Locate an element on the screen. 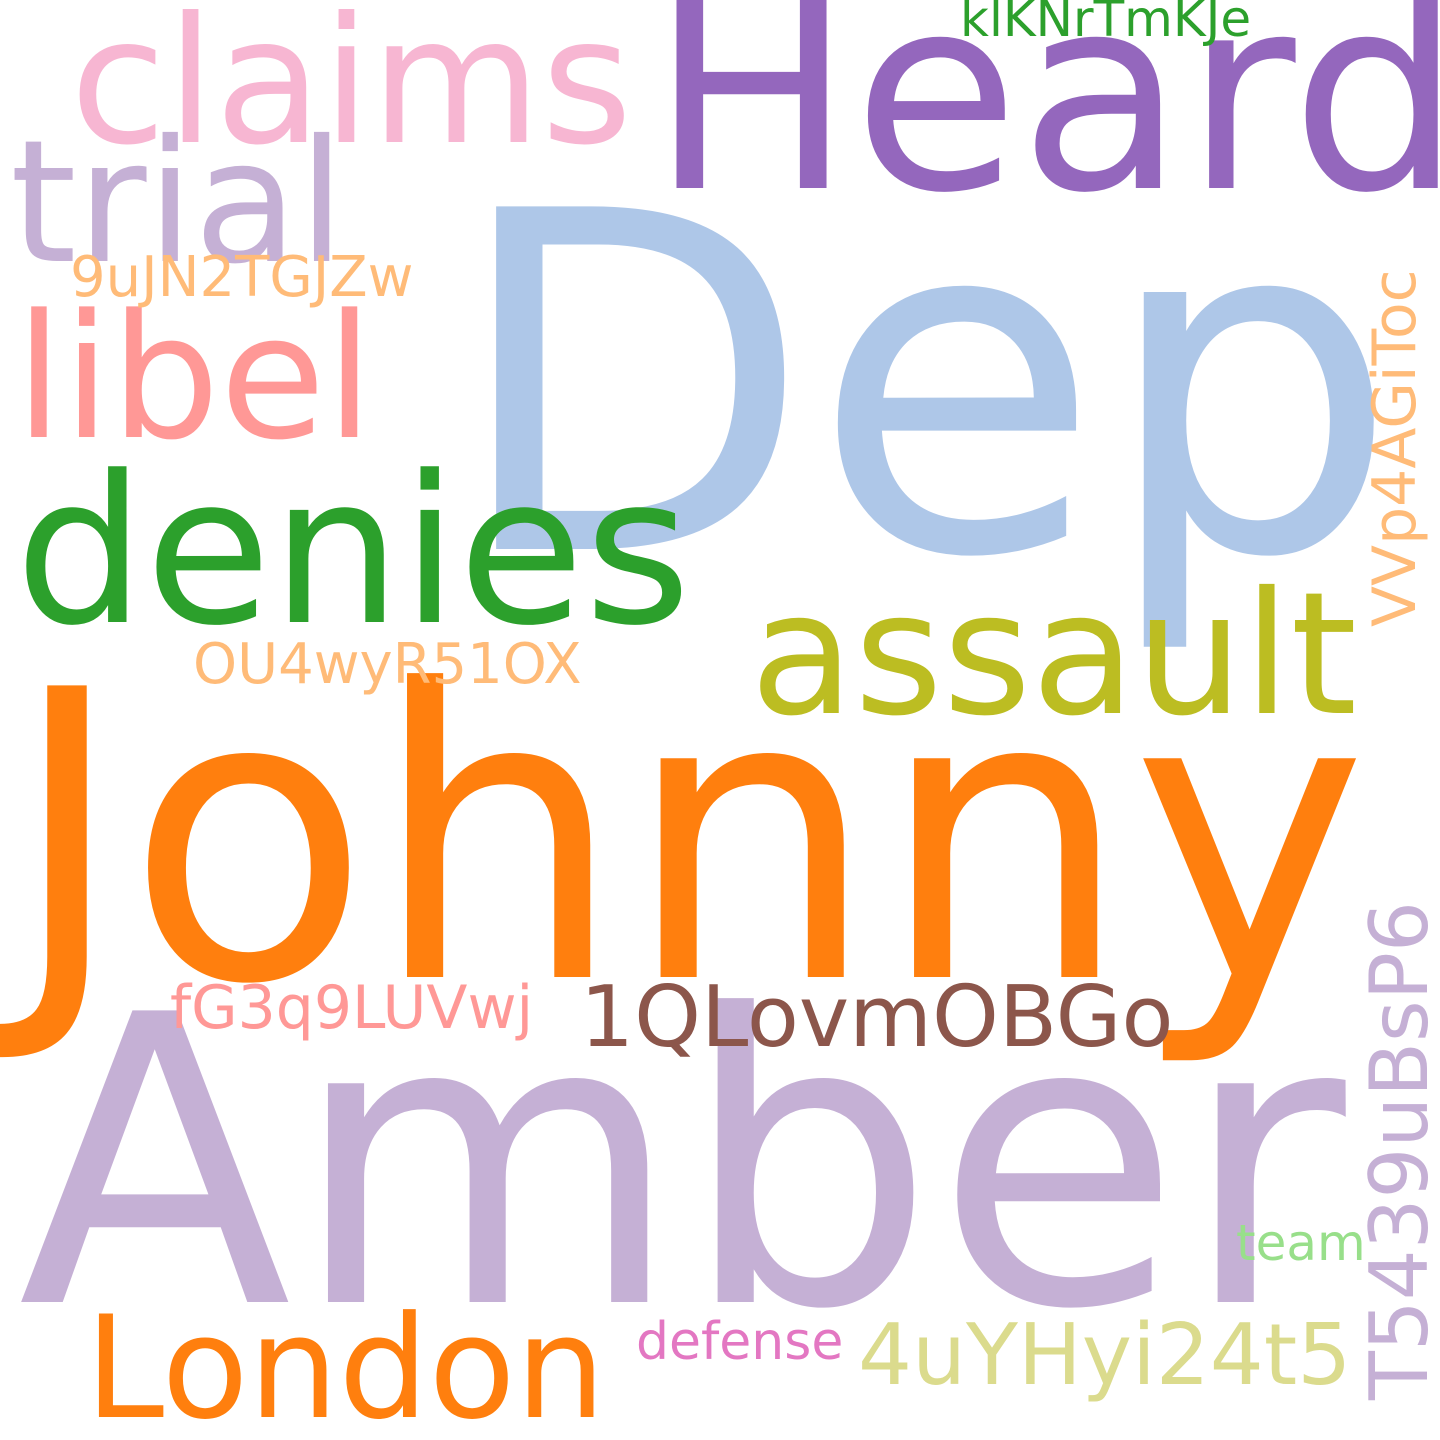  word-libel: libel is located at coordinates (194, 377).